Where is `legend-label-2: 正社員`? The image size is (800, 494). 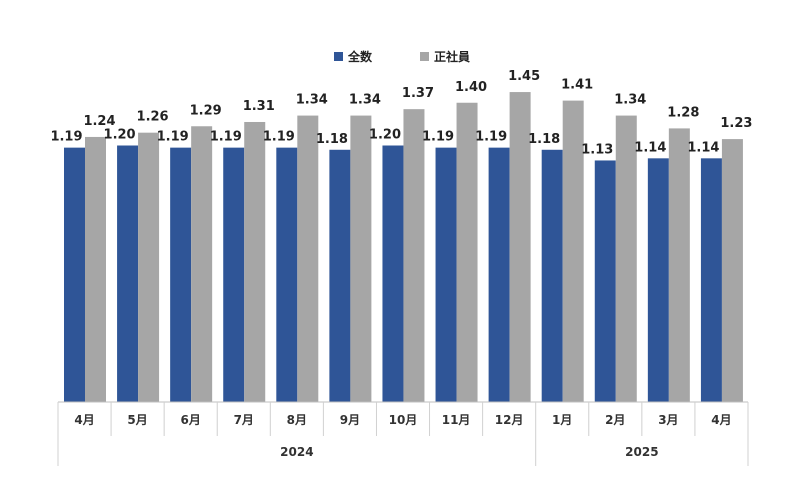
legend-label-2: 正社員 is located at coordinates (452, 56).